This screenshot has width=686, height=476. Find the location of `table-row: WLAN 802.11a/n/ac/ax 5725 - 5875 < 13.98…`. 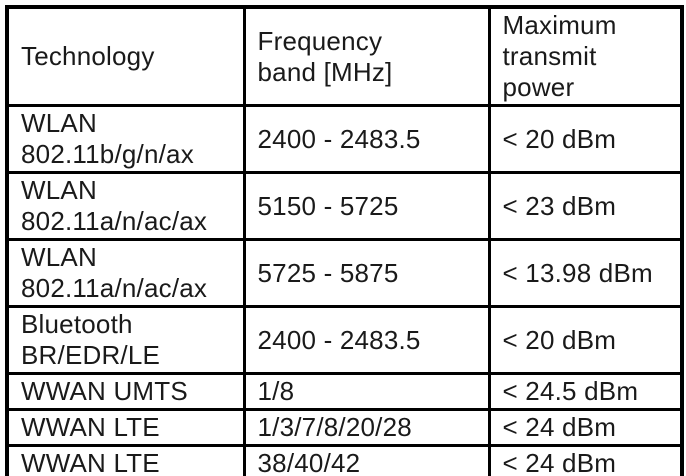

table-row: WLAN 802.11a/n/ac/ax 5725 - 5875 < 13.98… is located at coordinates (344, 273).